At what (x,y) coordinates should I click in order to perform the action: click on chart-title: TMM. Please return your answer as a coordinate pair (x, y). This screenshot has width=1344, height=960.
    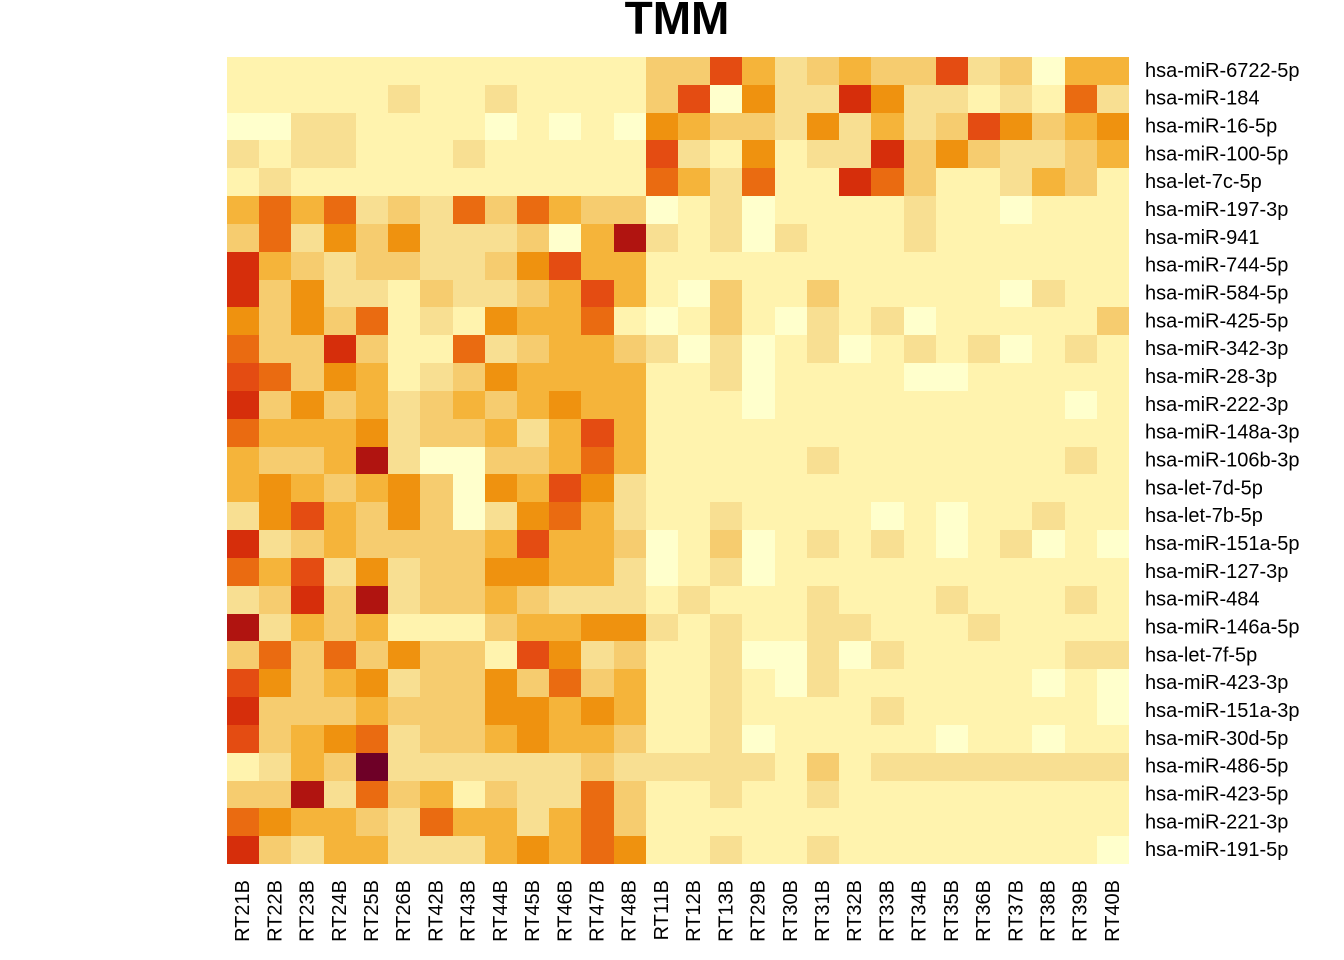
    Looking at the image, I should click on (677, 22).